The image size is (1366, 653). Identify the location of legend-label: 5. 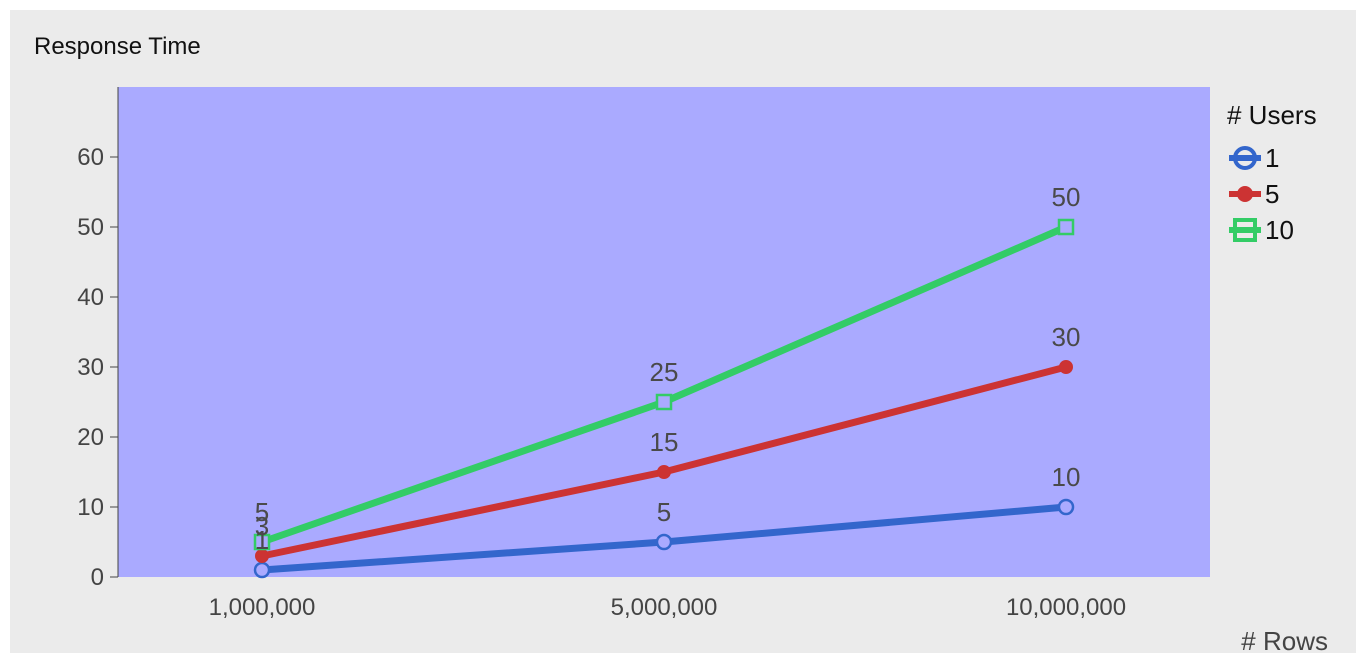
(1272, 194).